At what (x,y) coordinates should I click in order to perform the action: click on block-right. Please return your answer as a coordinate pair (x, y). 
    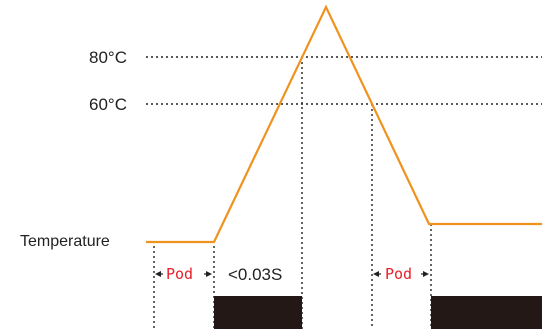
    Looking at the image, I should click on (486, 312).